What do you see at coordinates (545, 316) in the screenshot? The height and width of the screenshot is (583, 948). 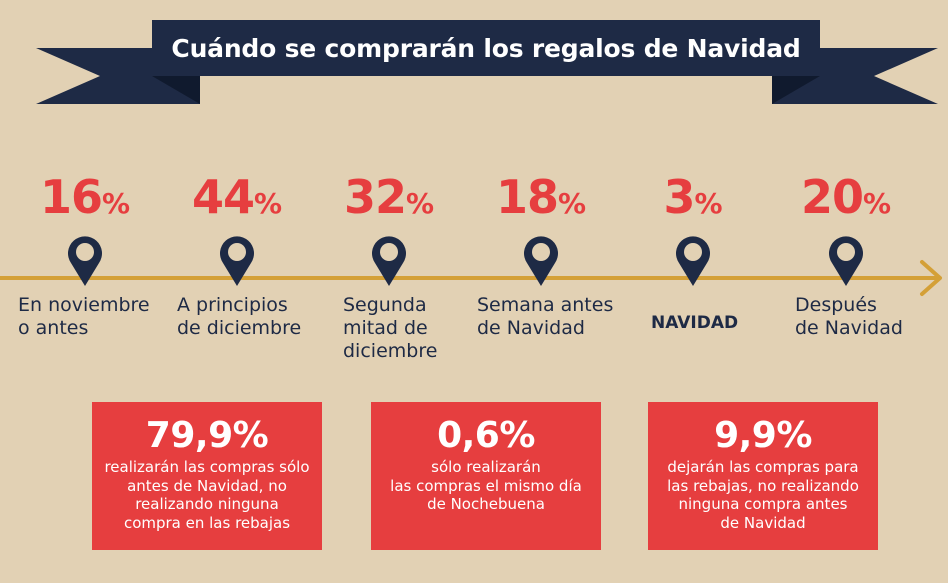 I see `period-label: Semana antes de Navidad` at bounding box center [545, 316].